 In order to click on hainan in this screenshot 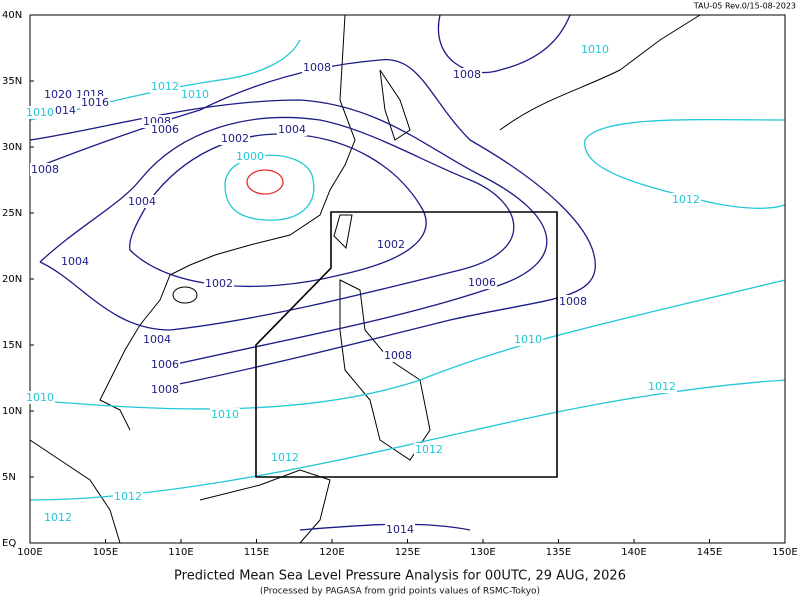, I will do `click(185, 295)`.